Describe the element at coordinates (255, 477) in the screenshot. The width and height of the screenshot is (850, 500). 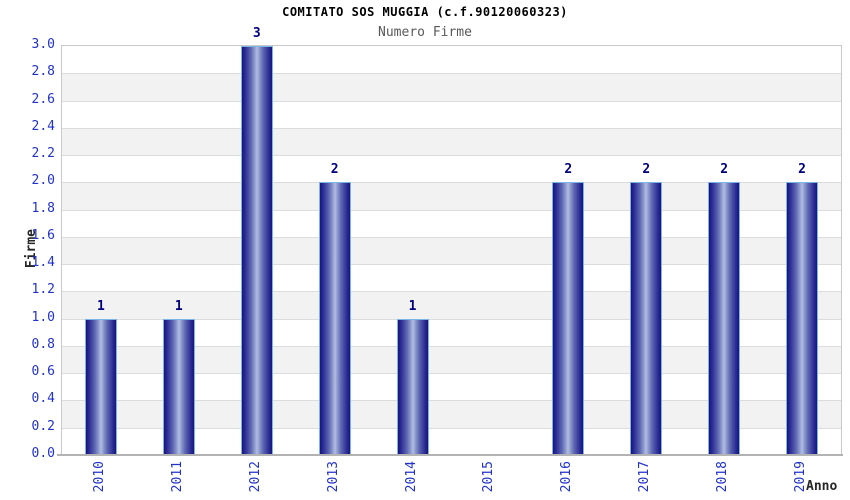
I see `x-tick-label: 2012` at that location.